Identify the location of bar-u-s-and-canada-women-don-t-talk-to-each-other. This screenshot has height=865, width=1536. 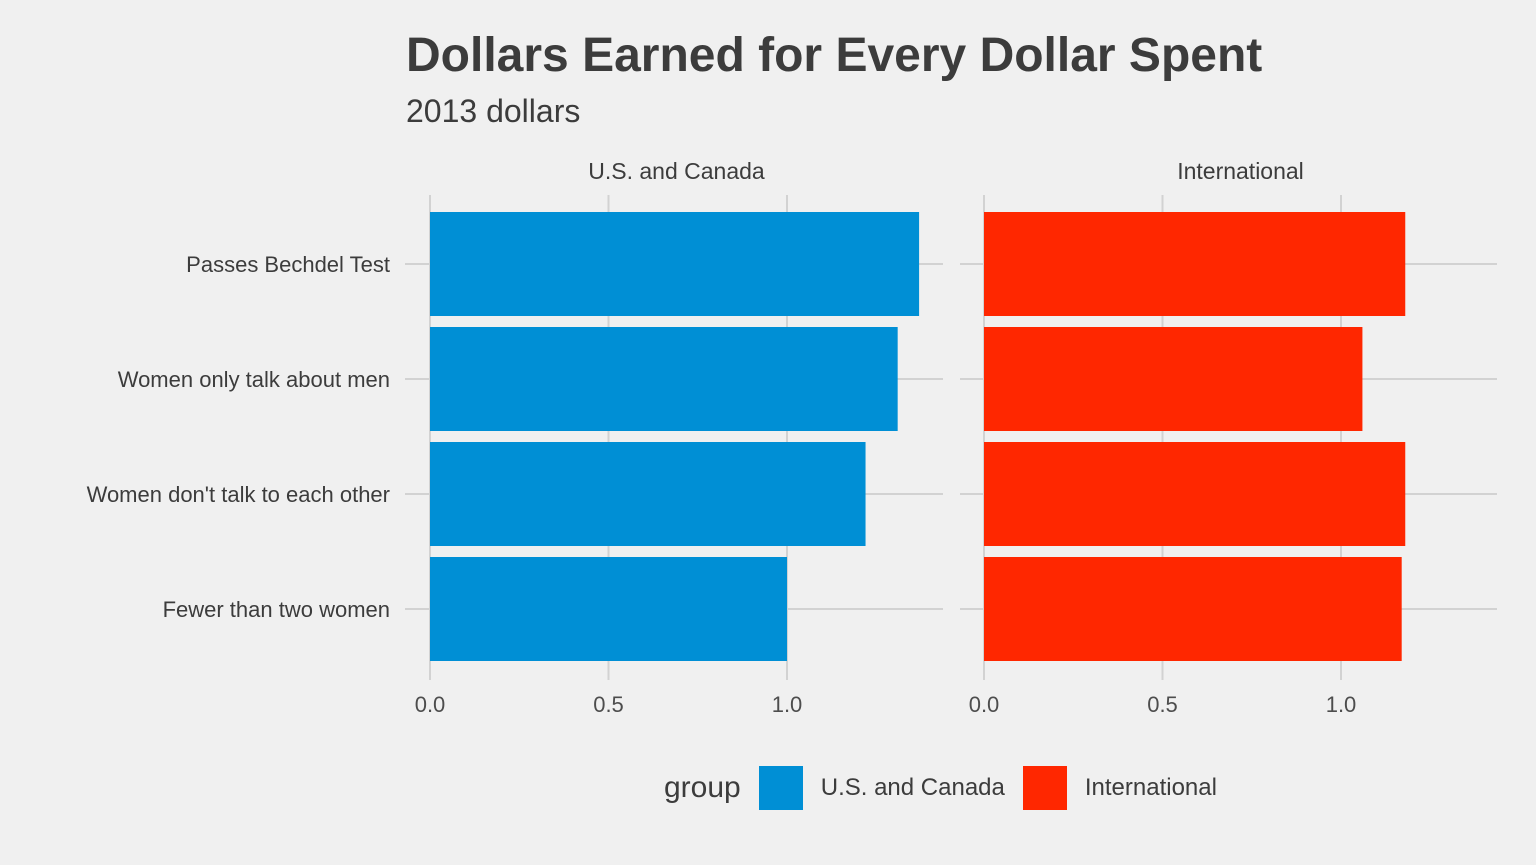
(648, 494).